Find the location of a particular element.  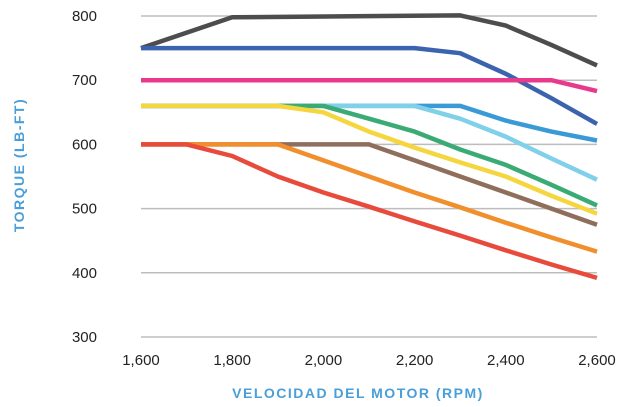

y-tick-label: 300 is located at coordinates (84, 337).